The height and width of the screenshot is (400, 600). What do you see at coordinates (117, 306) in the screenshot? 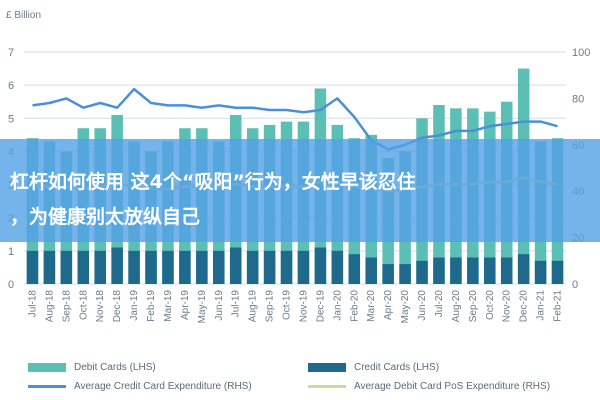
I see `x-tick-label-5: Dec-18` at bounding box center [117, 306].